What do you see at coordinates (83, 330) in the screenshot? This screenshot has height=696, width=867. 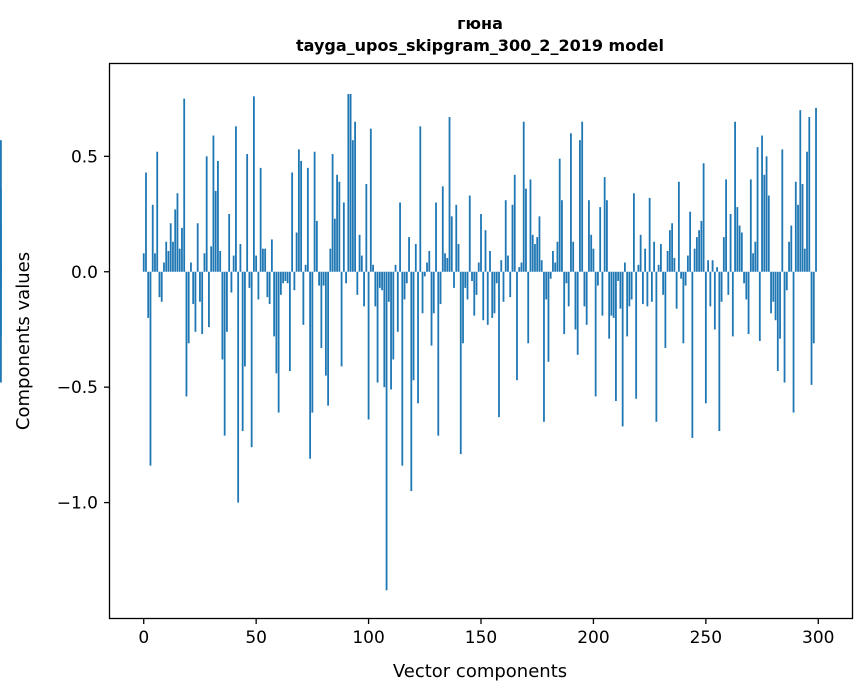 I see `y-axis-ticks: −1.0 −0.5 0.0 0.5` at bounding box center [83, 330].